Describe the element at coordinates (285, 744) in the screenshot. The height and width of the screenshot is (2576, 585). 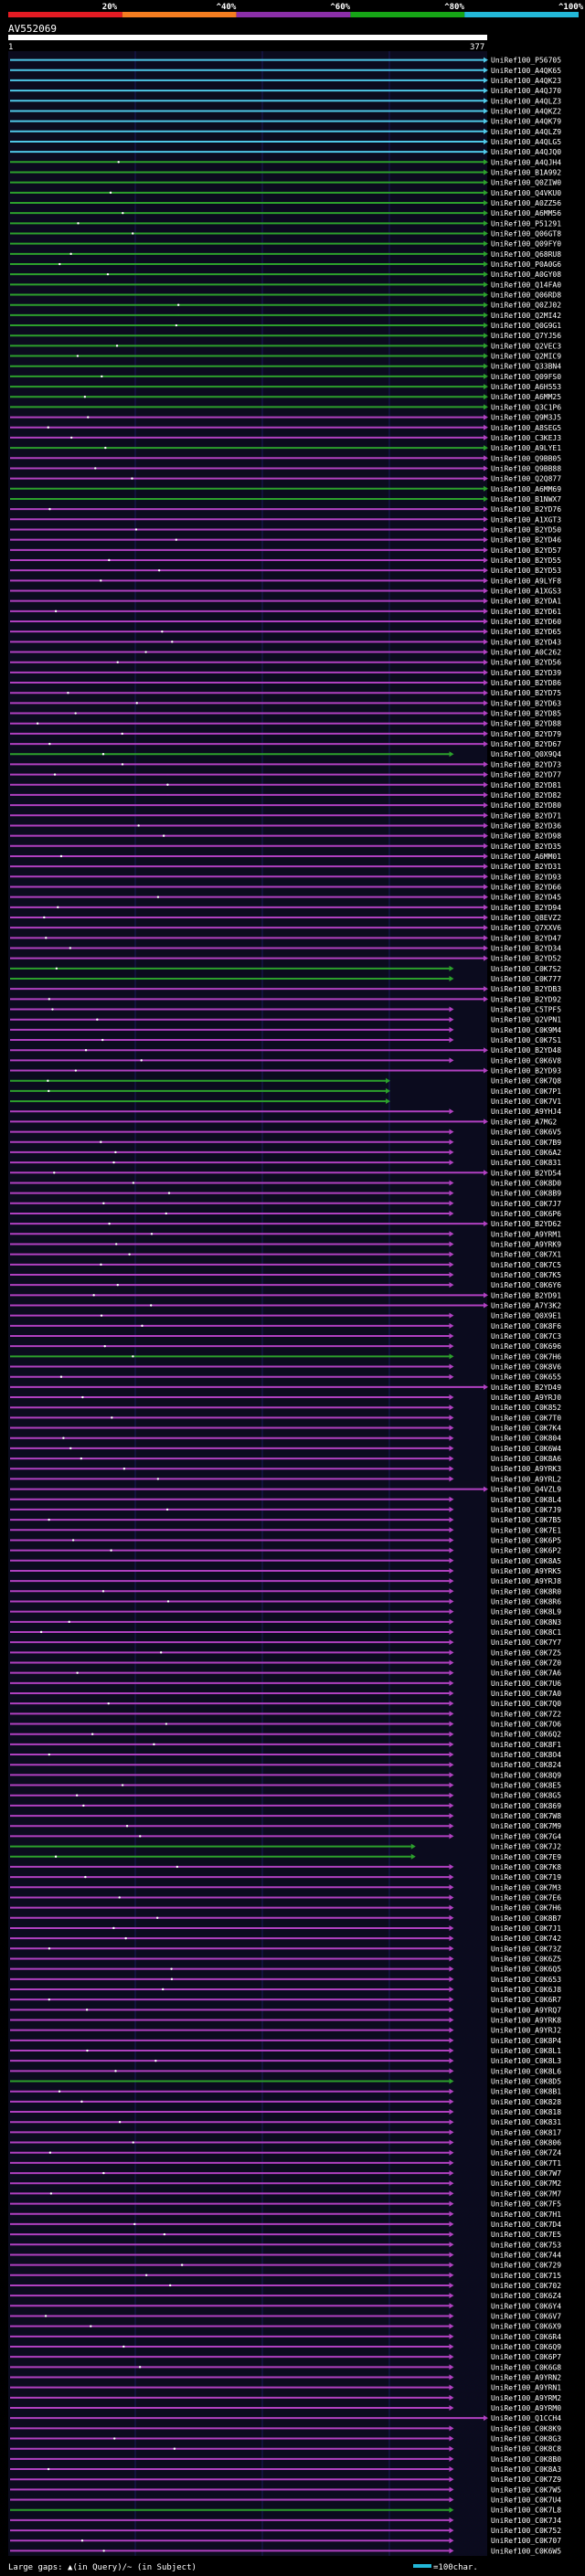
I see `hit-row: UniRef100_B2YD67` at that location.